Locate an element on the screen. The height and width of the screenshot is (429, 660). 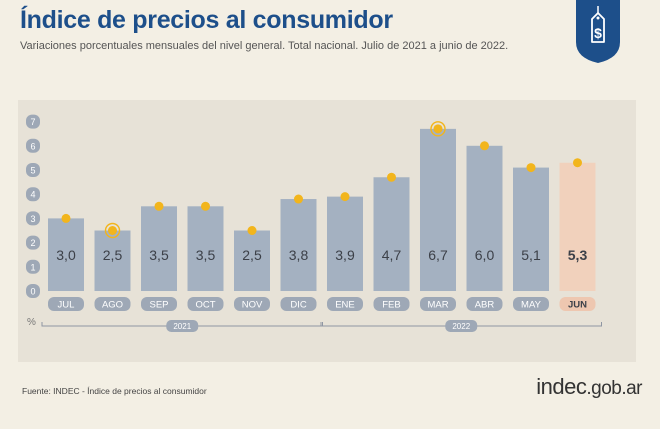
y-tick-label: 1 is located at coordinates (32, 267).